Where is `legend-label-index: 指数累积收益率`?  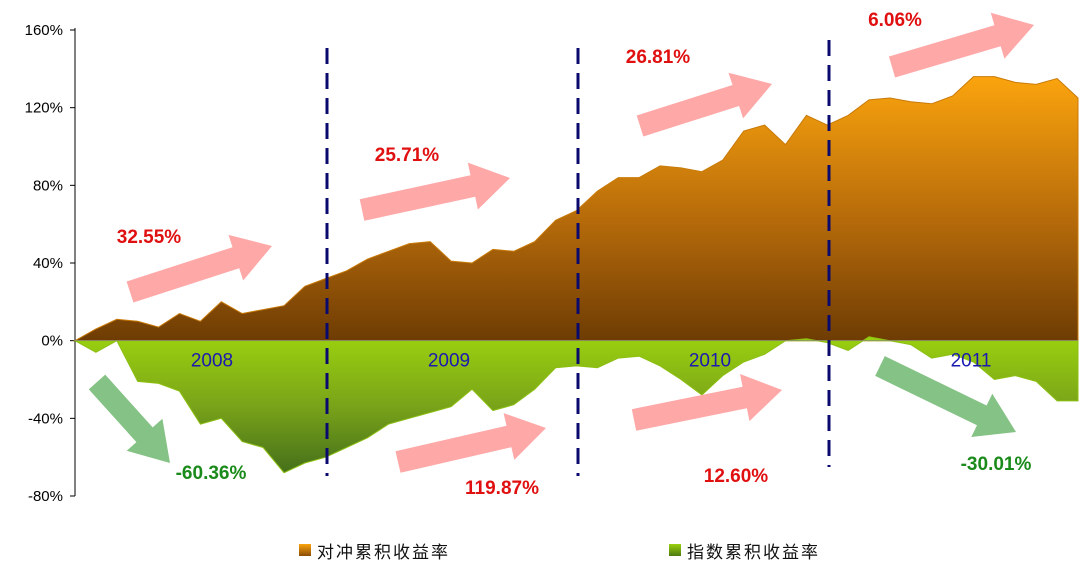 legend-label-index: 指数累积收益率 is located at coordinates (753, 552).